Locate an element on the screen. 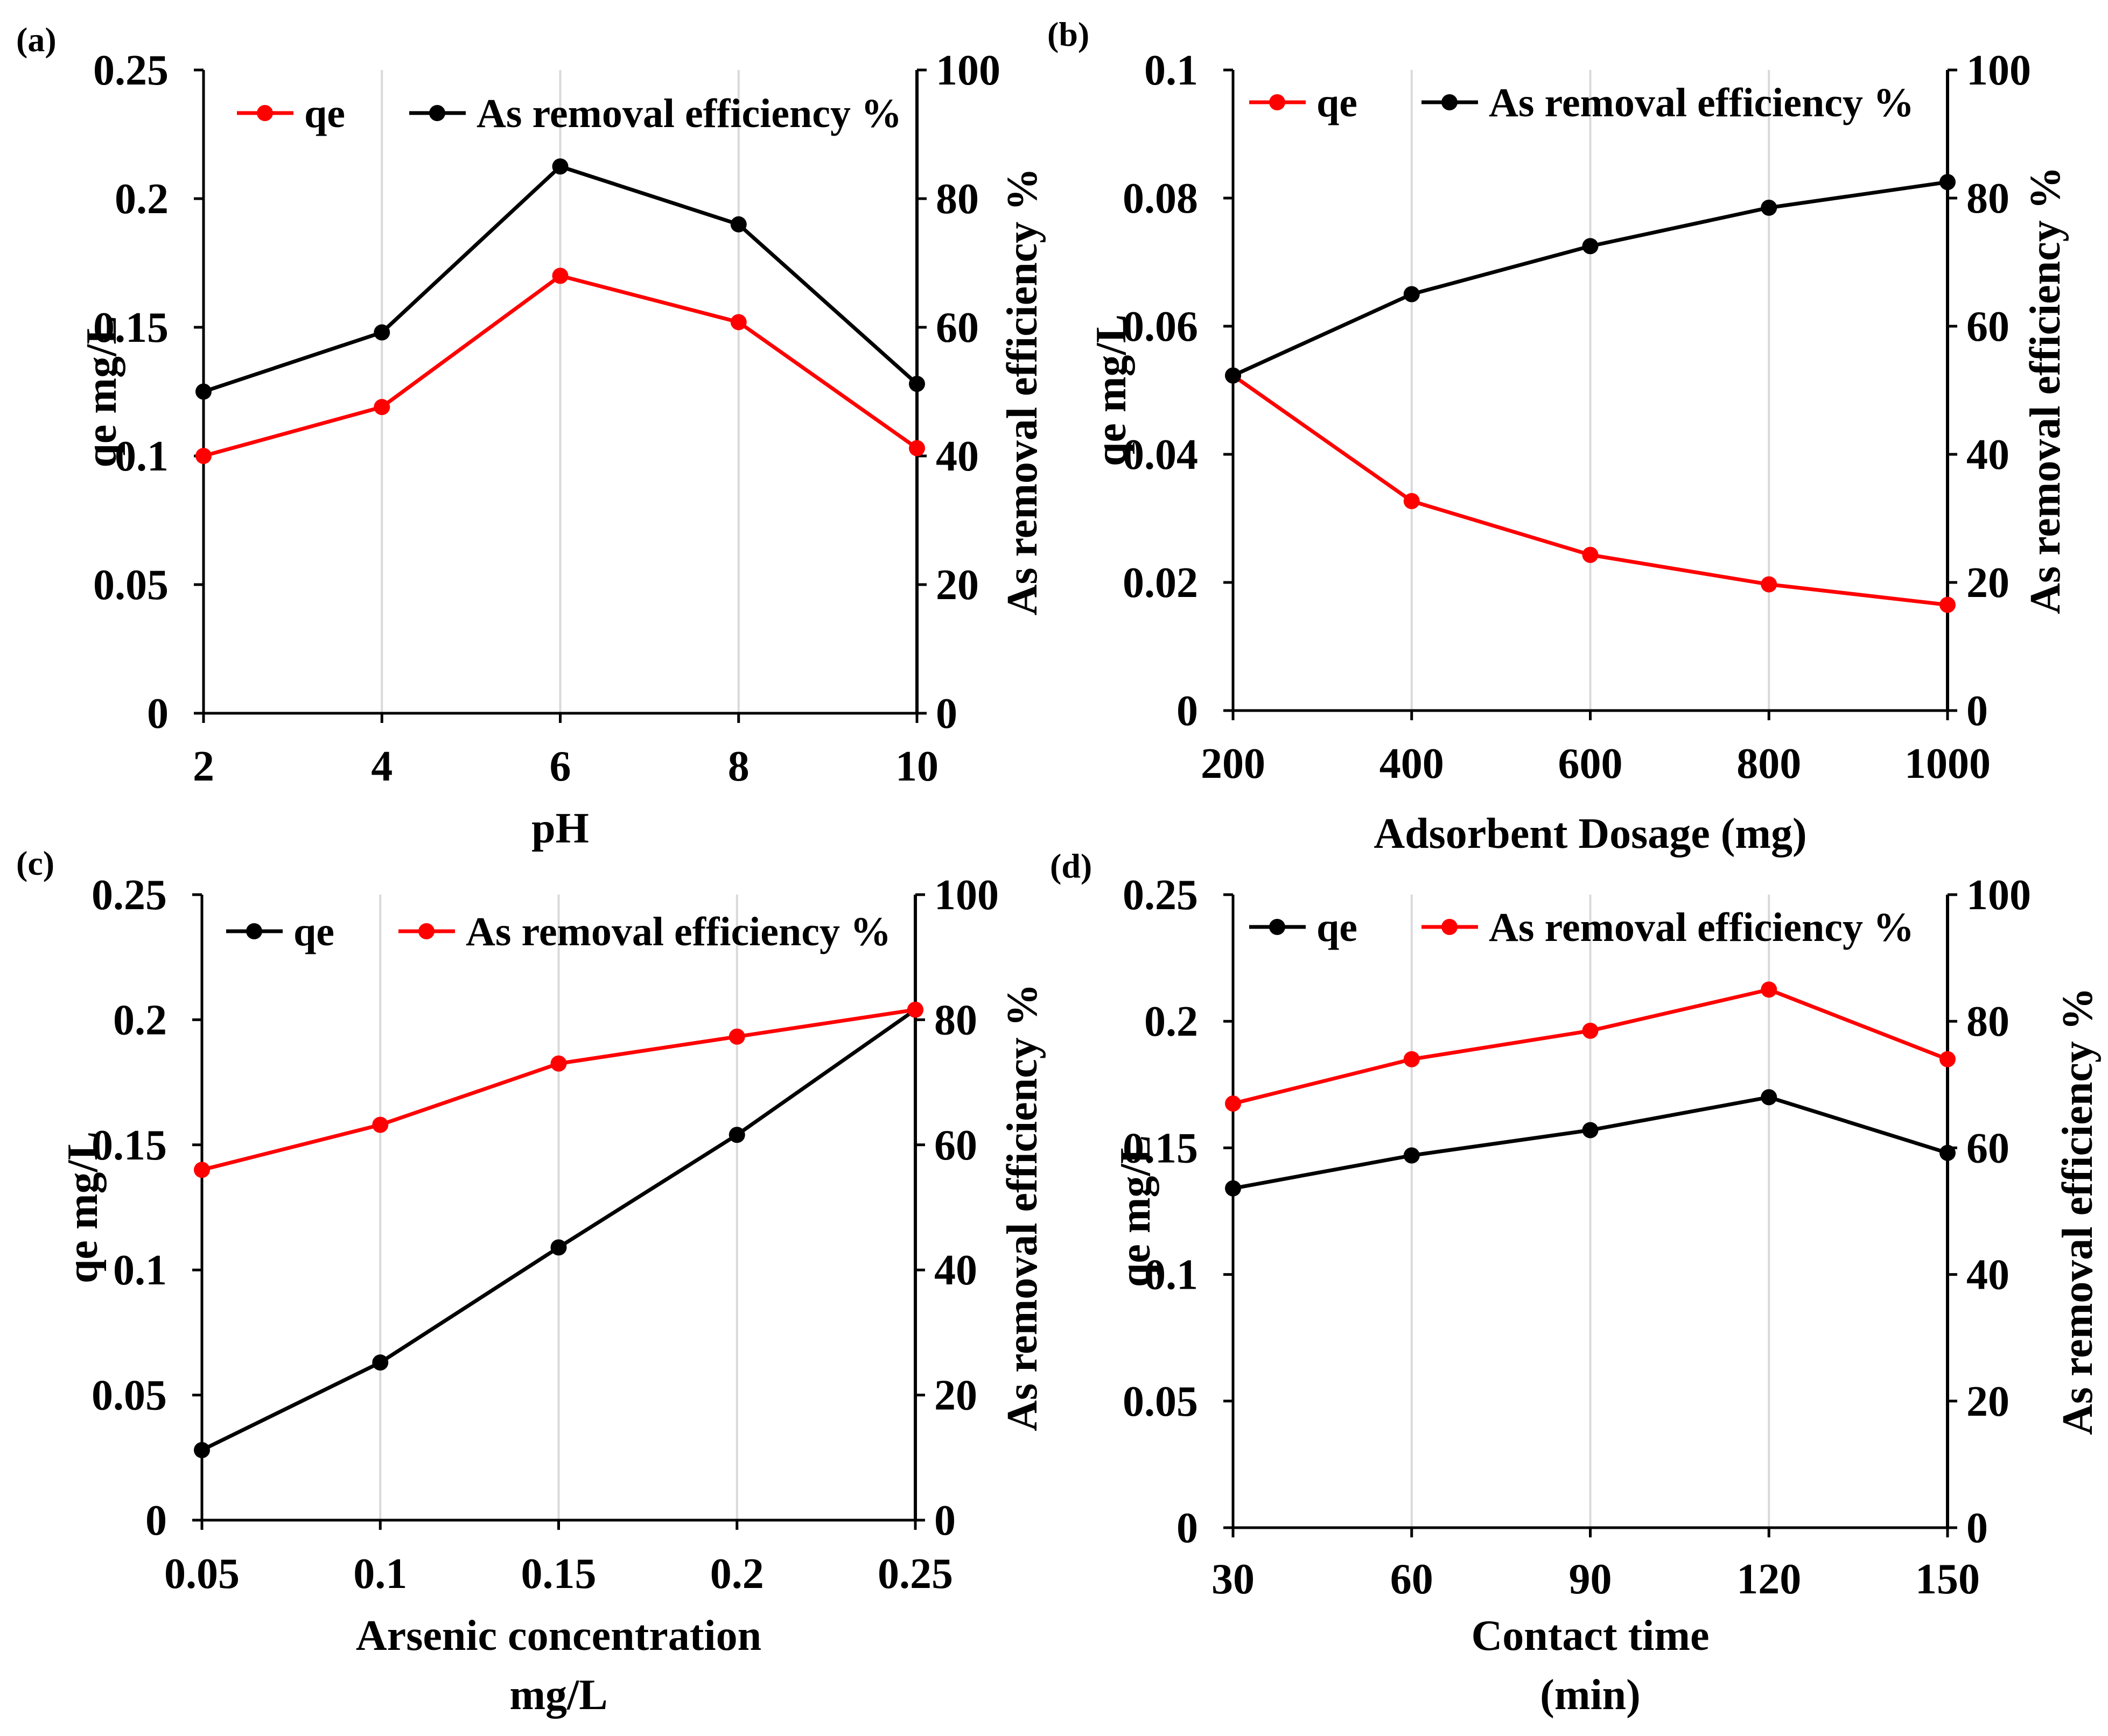 Image resolution: width=2108 pixels, height=1736 pixels. left-tick-label: 0.25 is located at coordinates (1160, 895).